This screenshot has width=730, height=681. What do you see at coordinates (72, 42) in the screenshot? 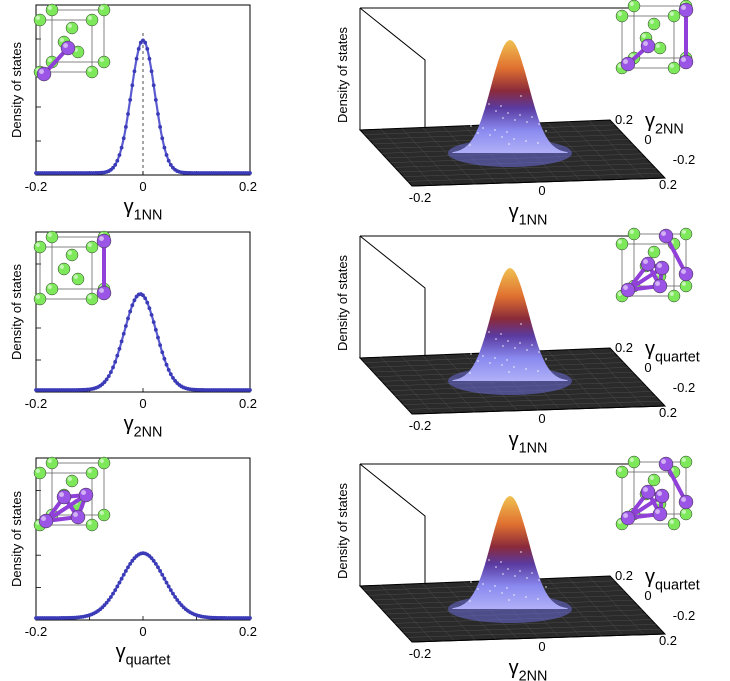
I see `inset-crystal-1nn` at bounding box center [72, 42].